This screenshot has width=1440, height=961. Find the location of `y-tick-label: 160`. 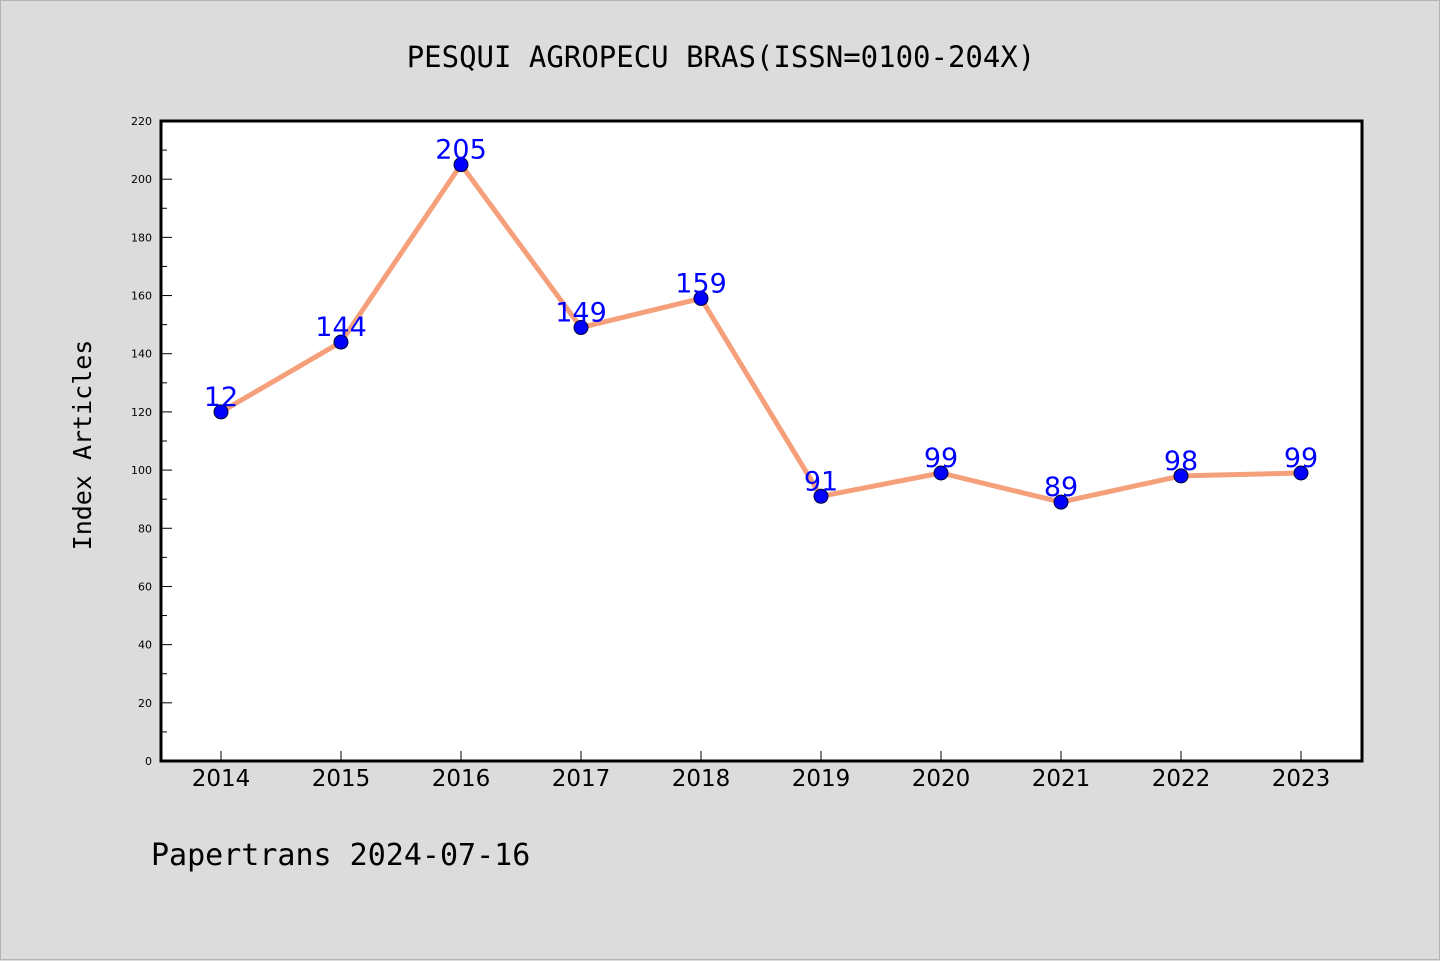

y-tick-label: 160 is located at coordinates (141, 296).